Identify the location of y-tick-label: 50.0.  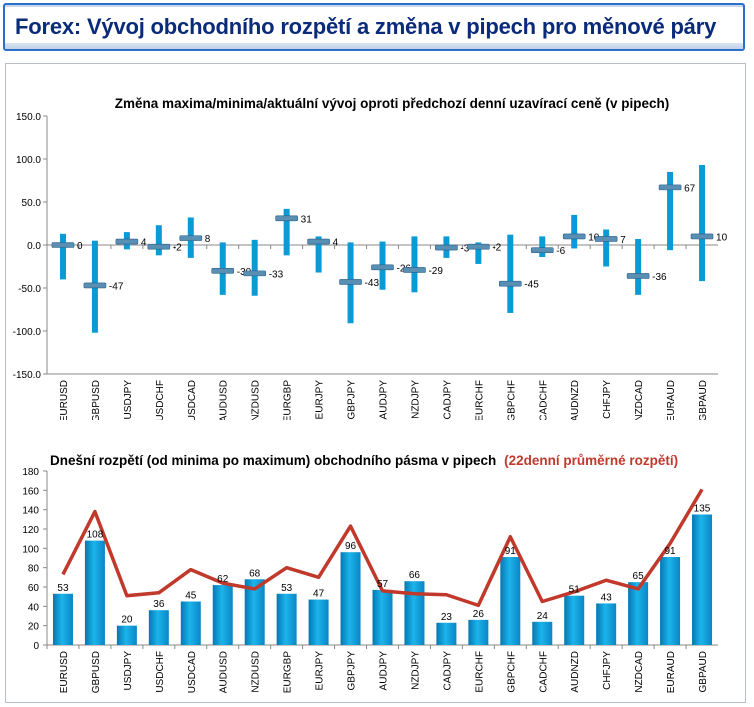
(32, 203).